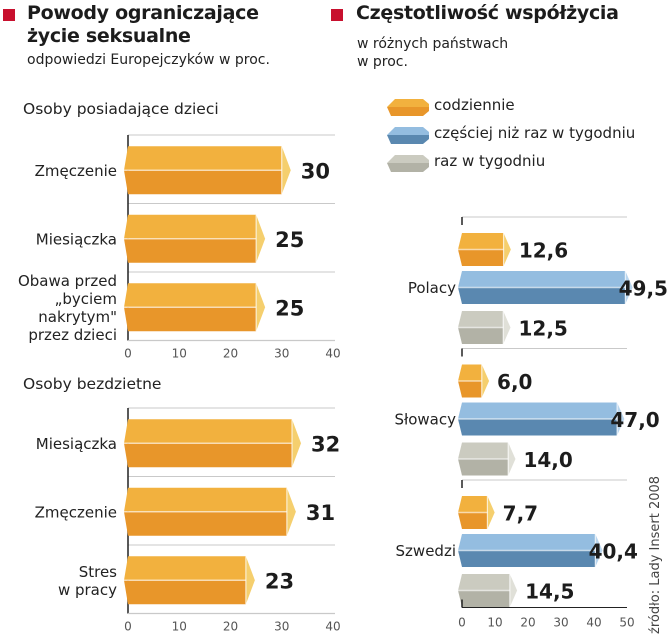 This screenshot has height=643, width=668. Describe the element at coordinates (626, 623) in the screenshot. I see `x-tick-label: 50` at that location.